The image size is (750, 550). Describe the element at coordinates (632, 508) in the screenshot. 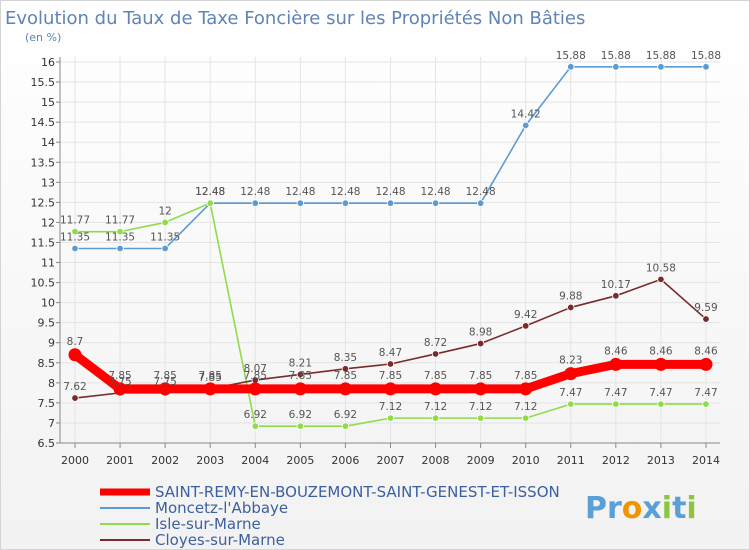

I see `logo-letter: o` at that location.